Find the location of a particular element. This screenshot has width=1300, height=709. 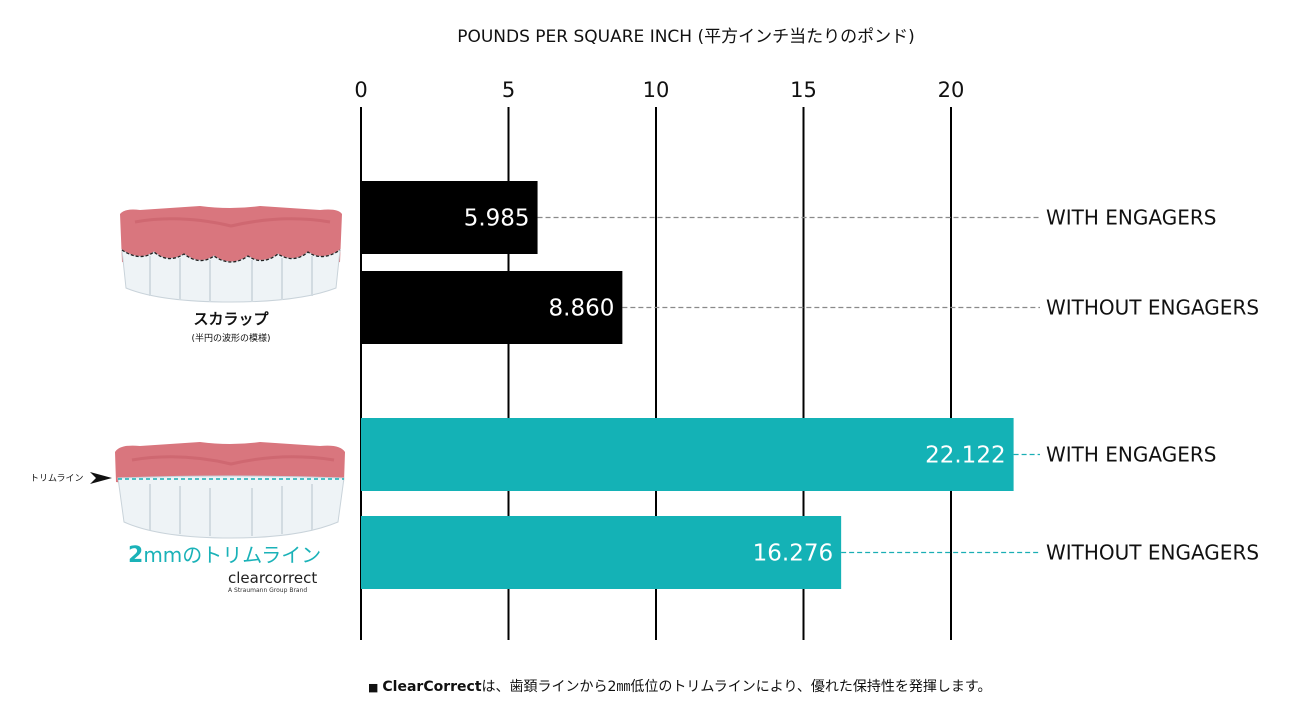

tick-label-5: 5 is located at coordinates (508, 90).